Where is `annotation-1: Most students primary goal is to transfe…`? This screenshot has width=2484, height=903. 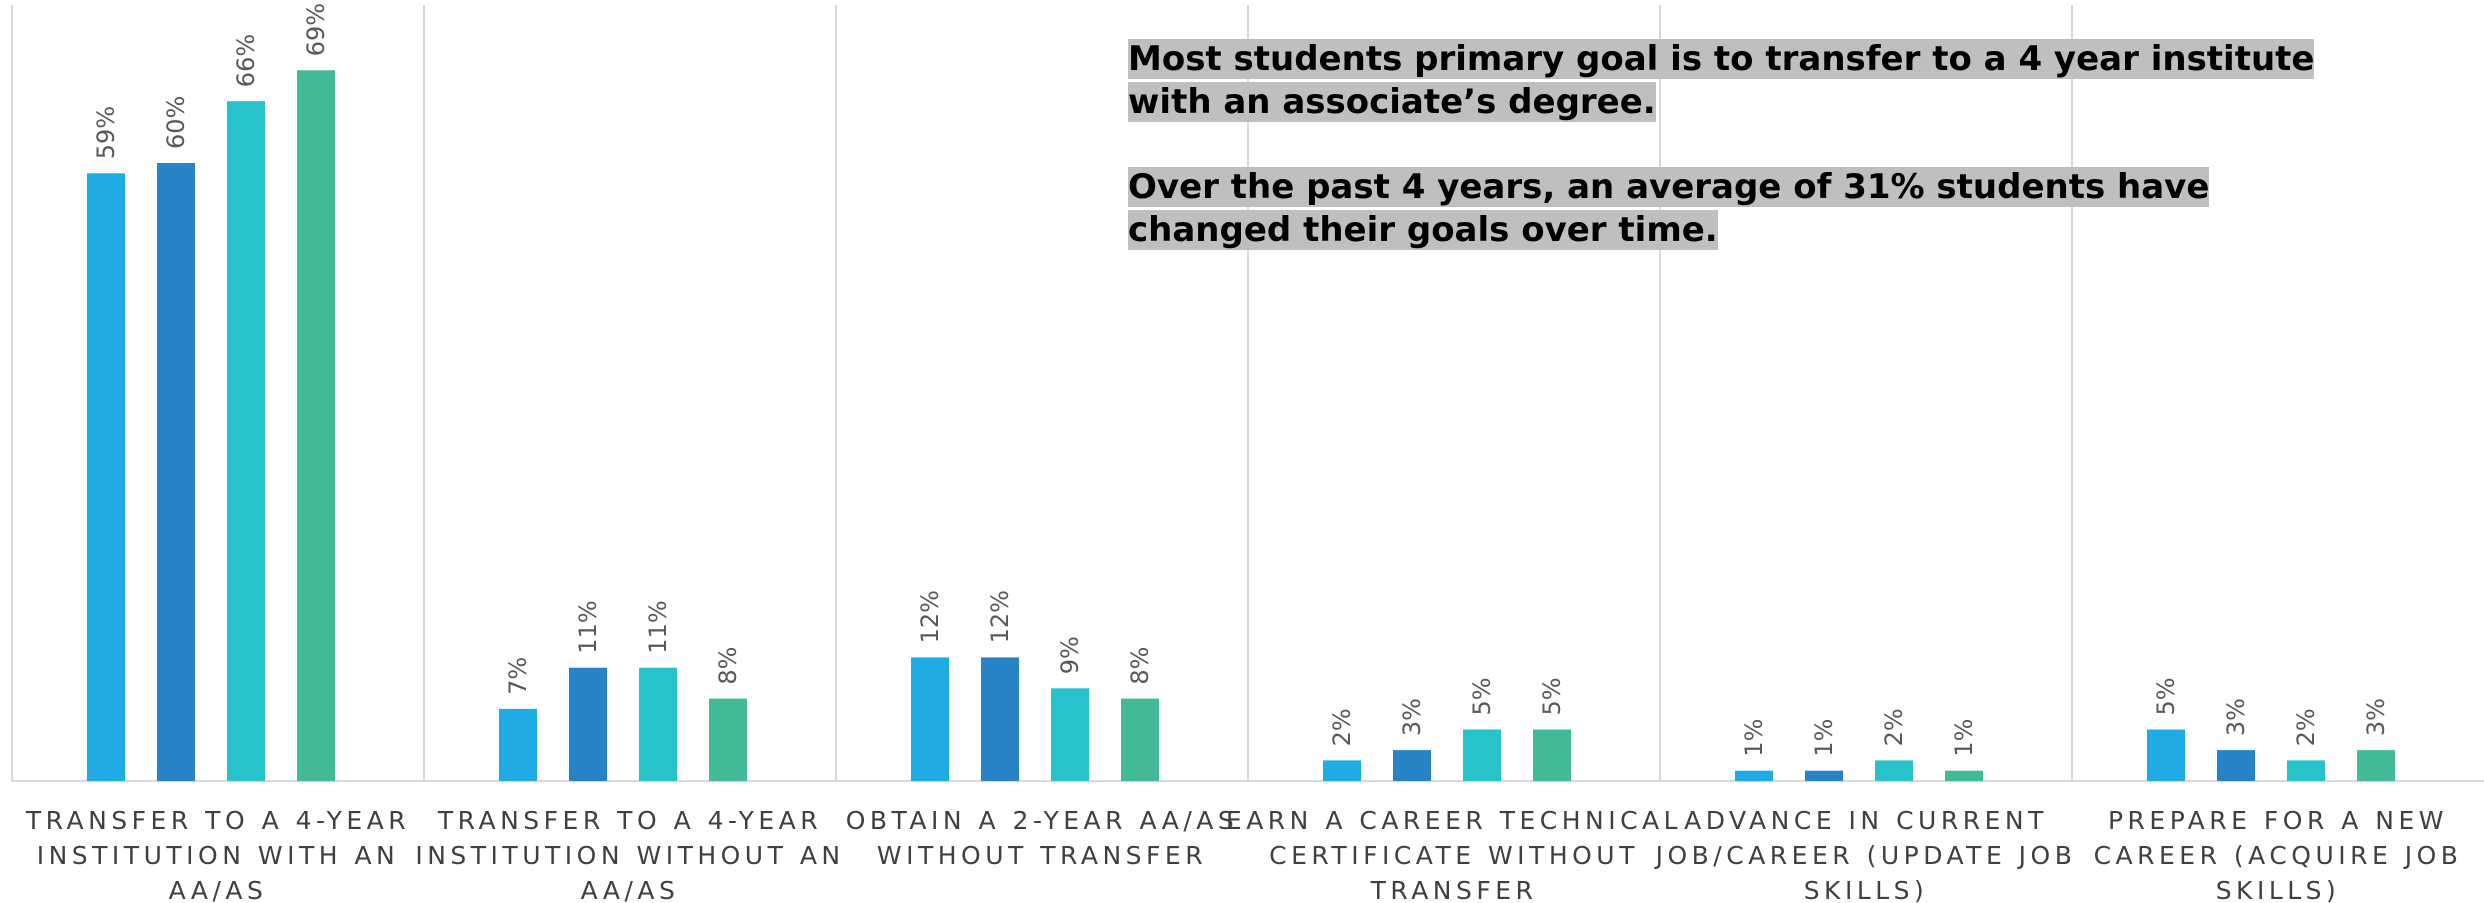 annotation-1: Most students primary goal is to transfe… is located at coordinates (1728, 81).